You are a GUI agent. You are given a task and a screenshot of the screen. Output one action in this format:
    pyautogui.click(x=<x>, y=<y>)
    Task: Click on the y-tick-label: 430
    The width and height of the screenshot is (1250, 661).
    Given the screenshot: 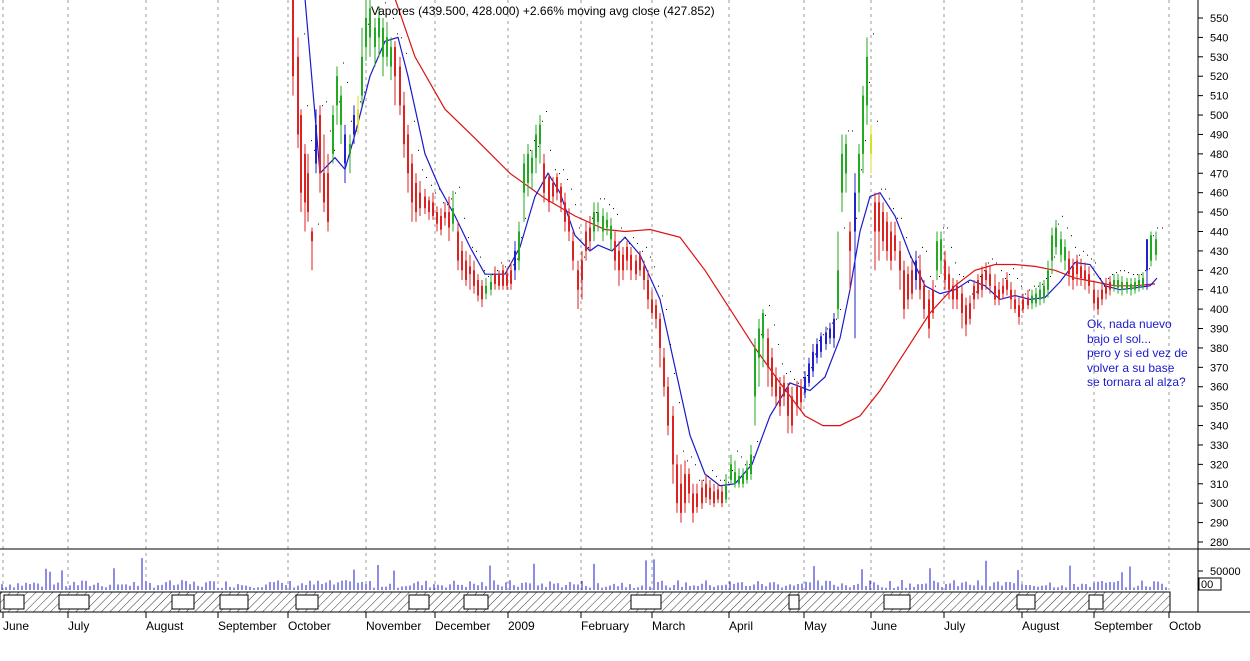 What is the action you would take?
    pyautogui.click(x=1219, y=252)
    